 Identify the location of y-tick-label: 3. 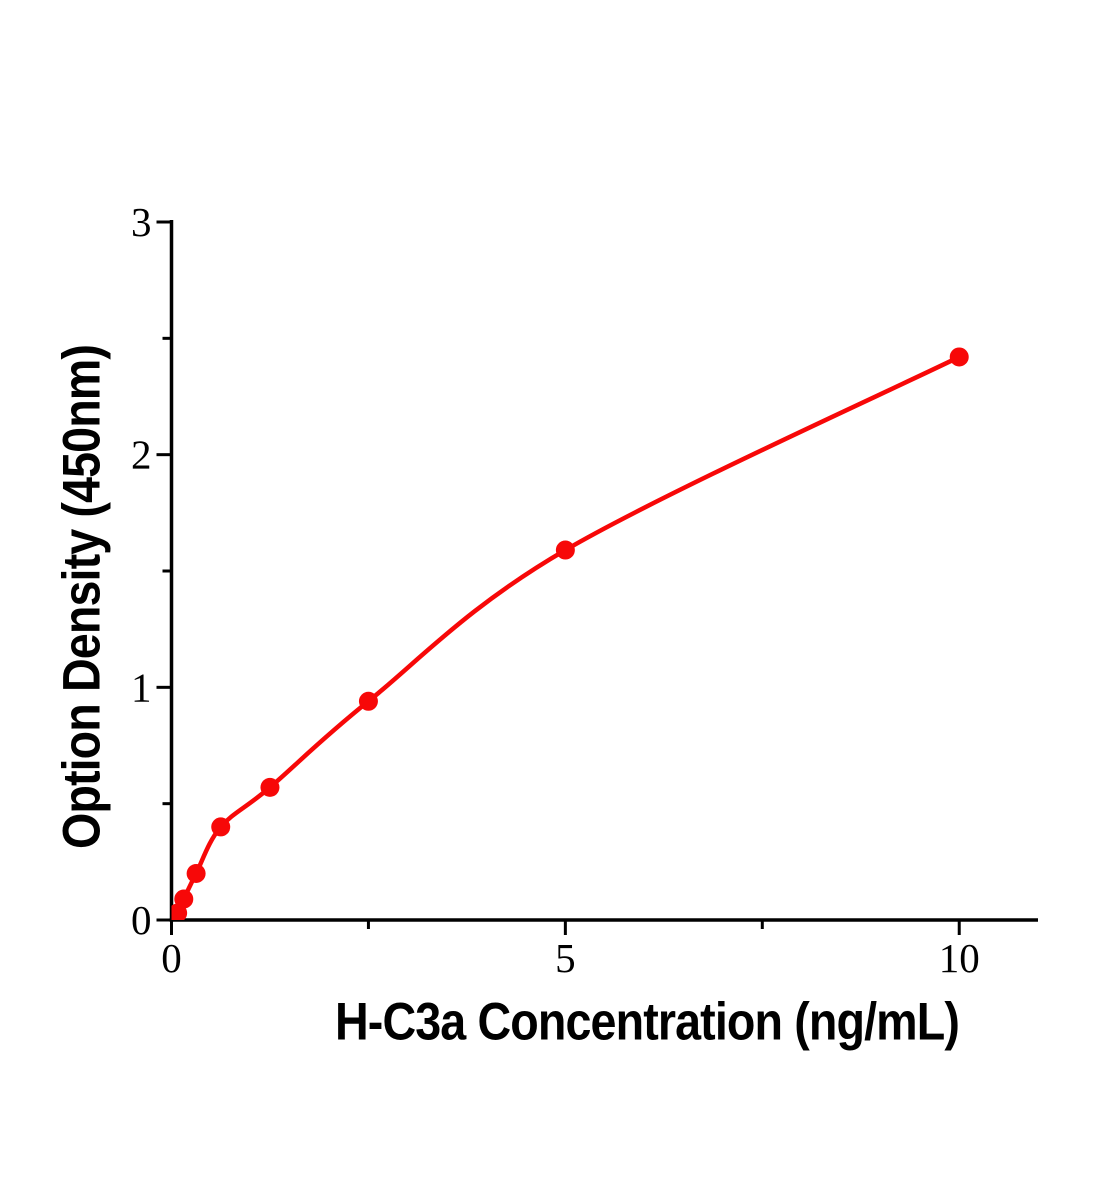
(141, 222).